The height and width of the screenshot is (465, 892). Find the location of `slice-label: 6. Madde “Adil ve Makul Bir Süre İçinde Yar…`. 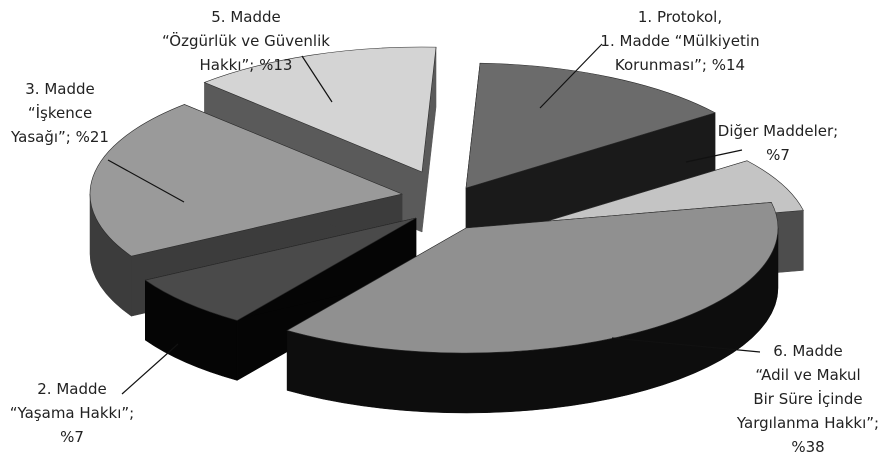

slice-label: 6. Madde “Adil ve Makul Bir Süre İçinde Yar… is located at coordinates (807, 399).